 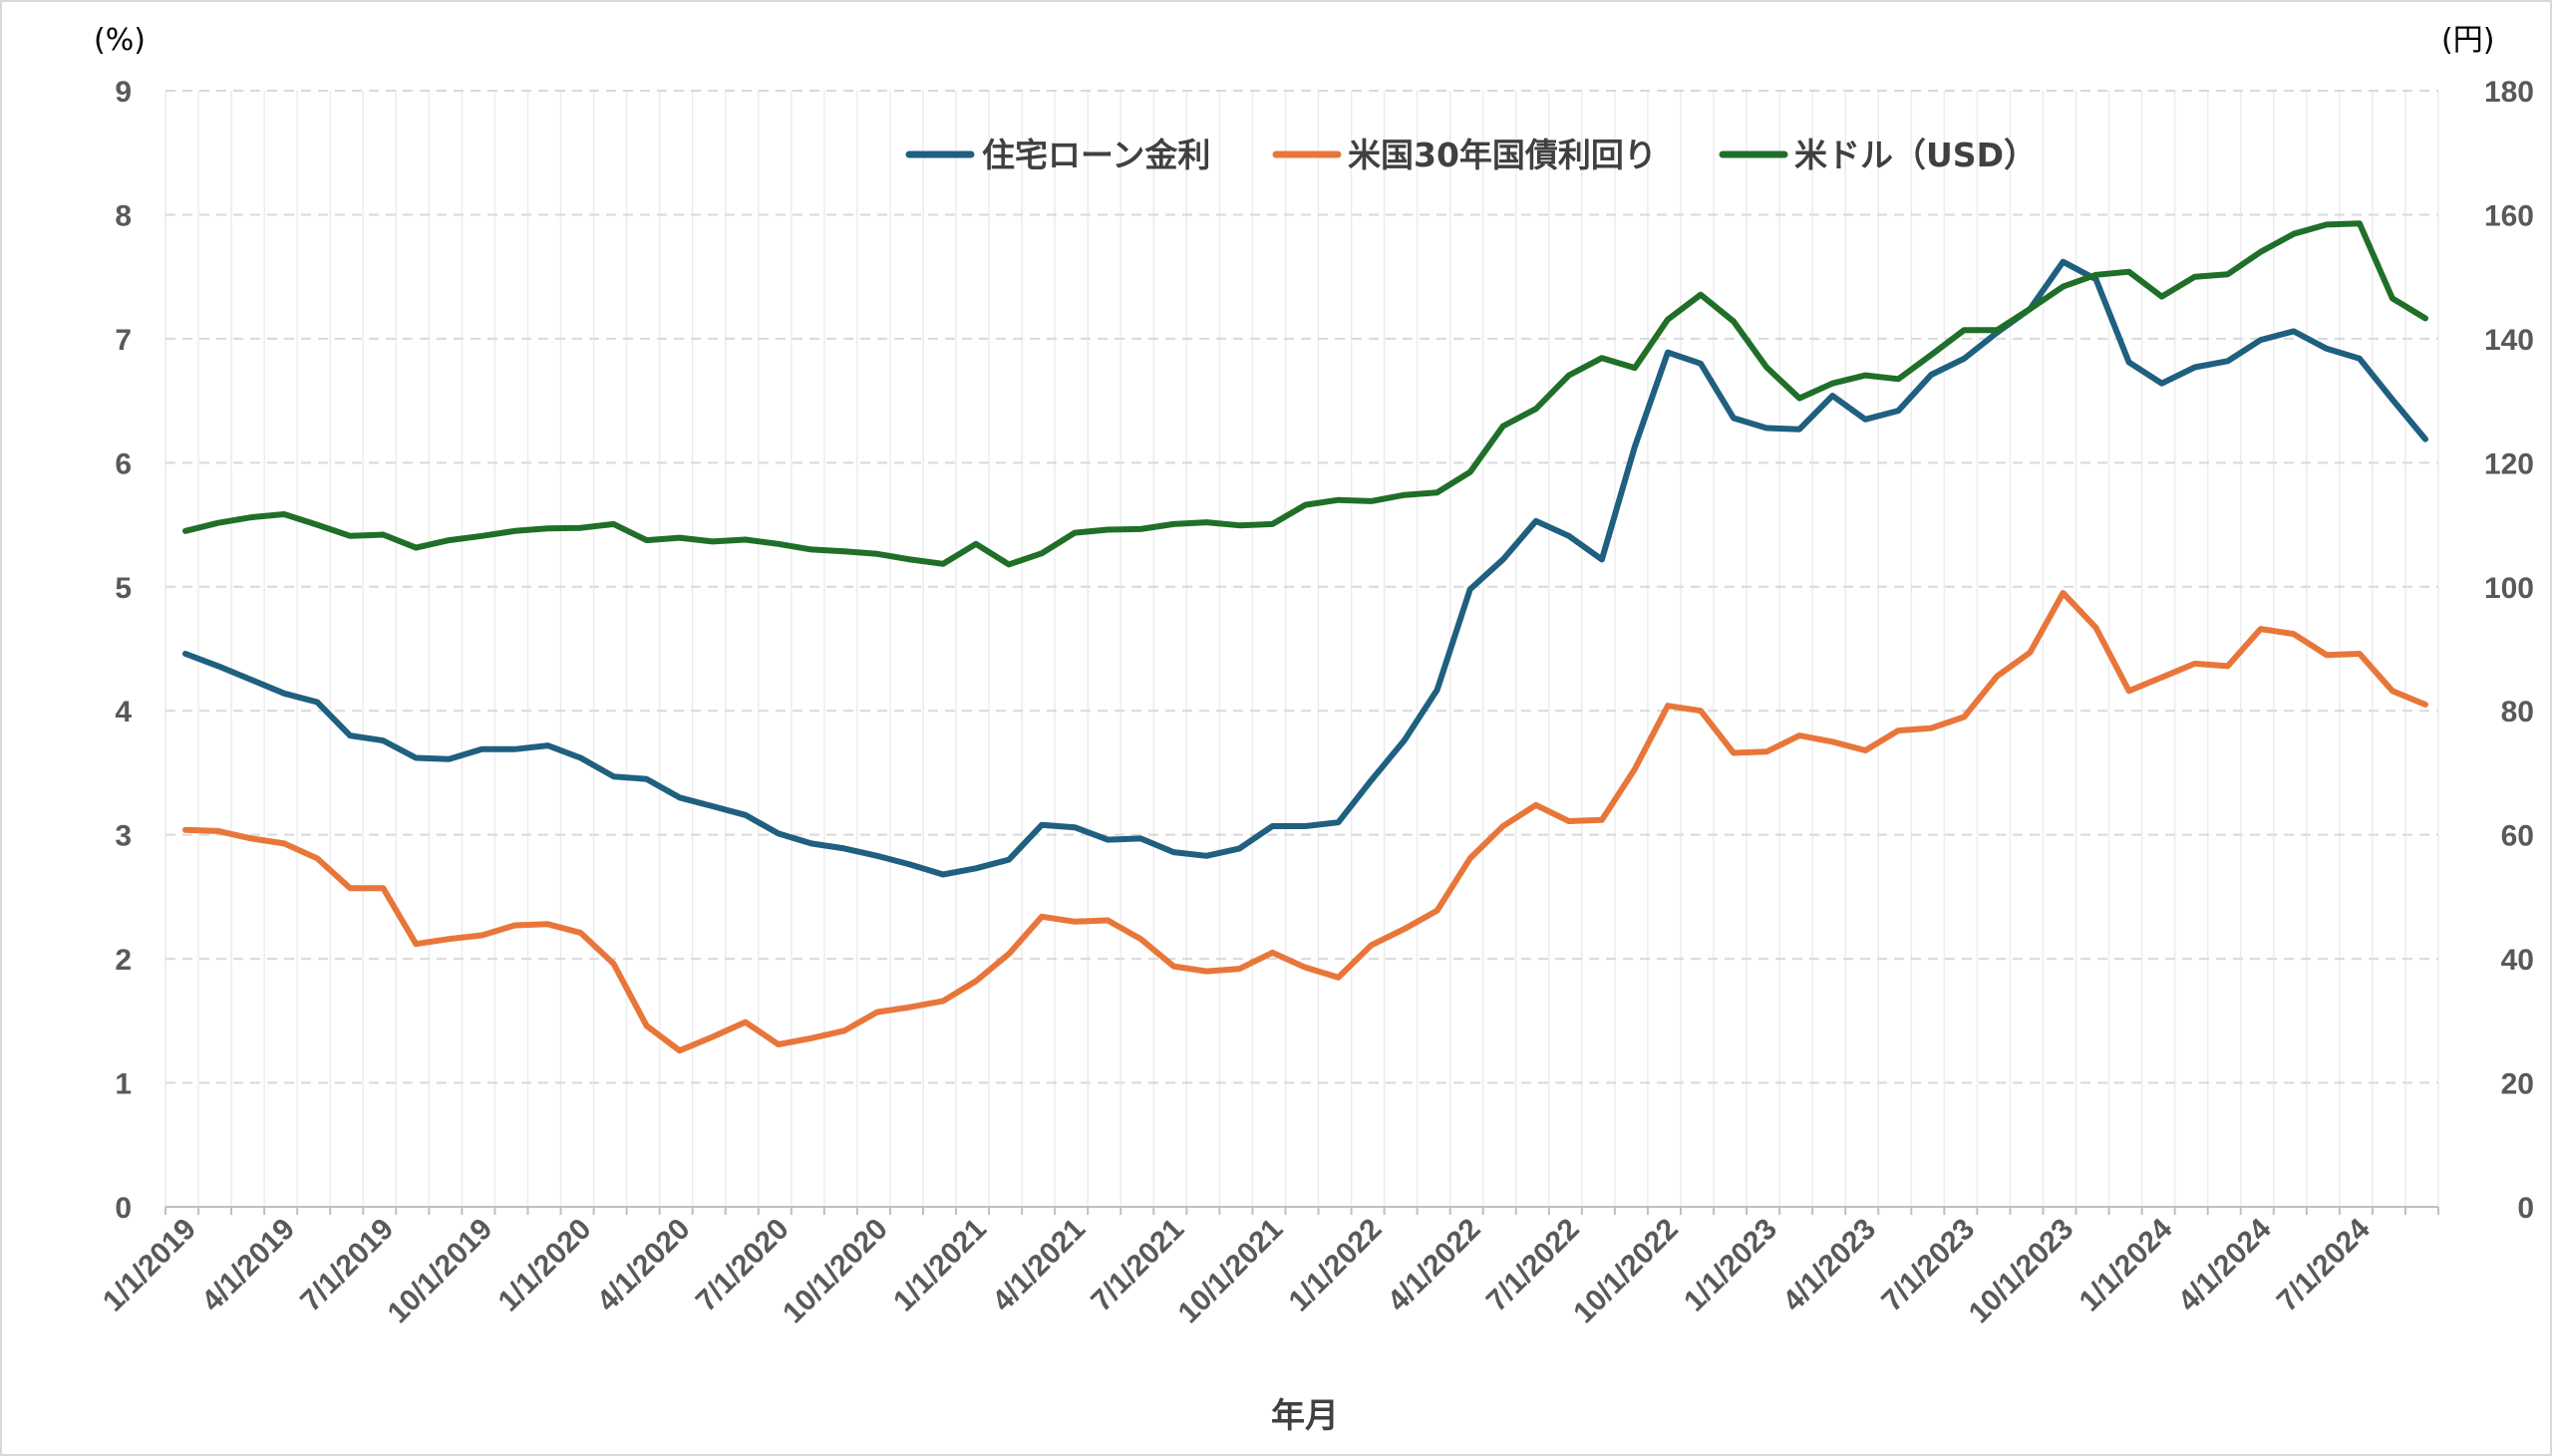 What do you see at coordinates (1626, 1271) in the screenshot?
I see `x-tick-label: 10/1/2022` at bounding box center [1626, 1271].